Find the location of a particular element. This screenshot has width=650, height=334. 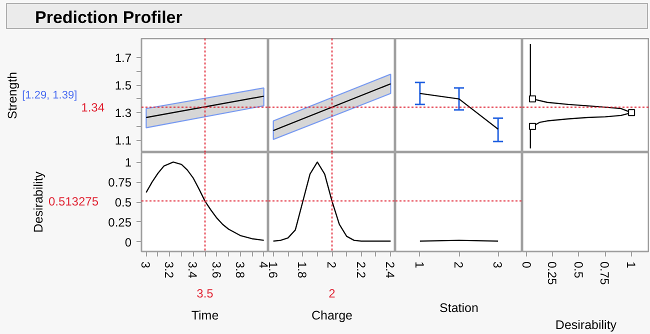

y-tick-label: 1 is located at coordinates (128, 163).